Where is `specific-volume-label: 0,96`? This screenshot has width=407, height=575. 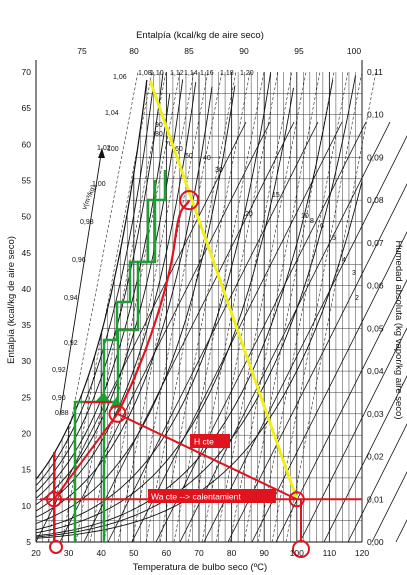
specific-volume-label: 0,96 is located at coordinates (79, 260).